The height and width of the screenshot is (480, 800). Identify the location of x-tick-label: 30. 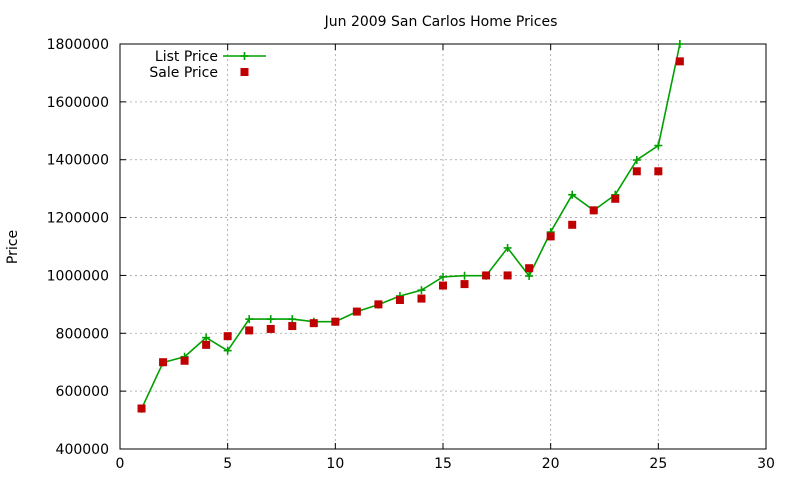
(766, 464).